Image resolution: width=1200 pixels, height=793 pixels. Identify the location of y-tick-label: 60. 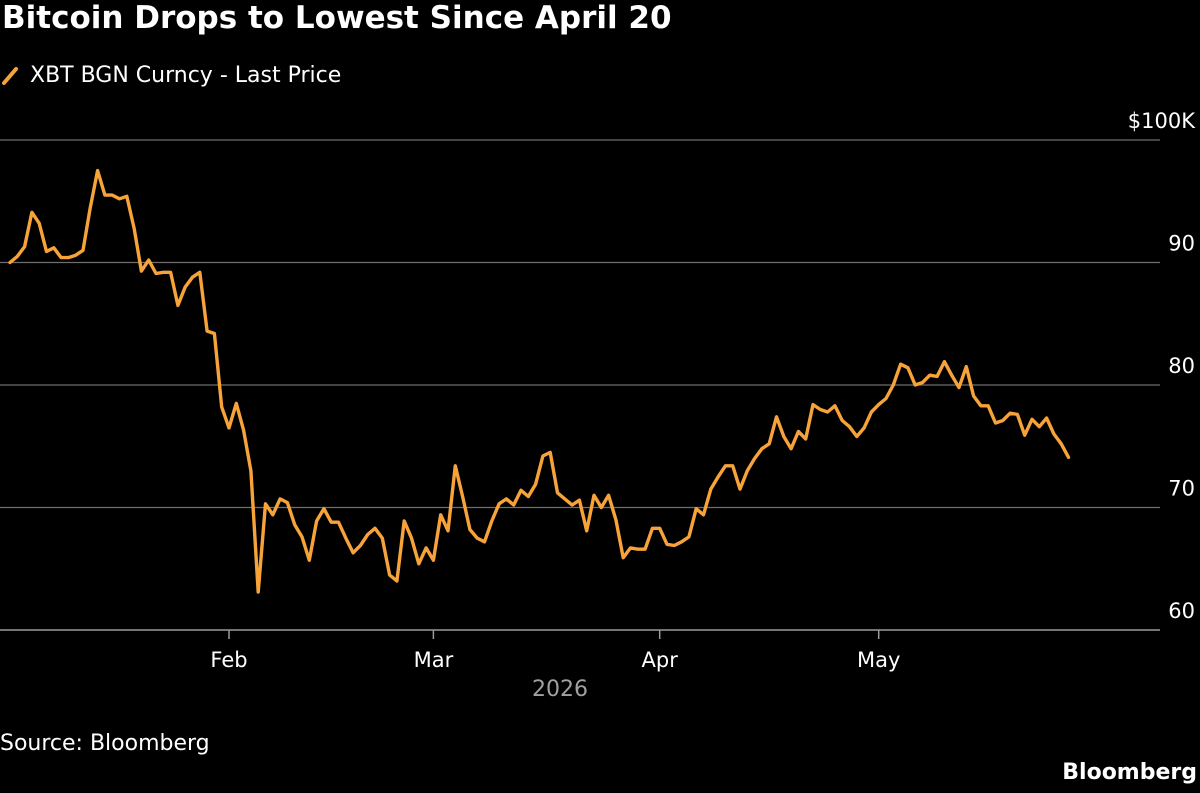
(1181, 611).